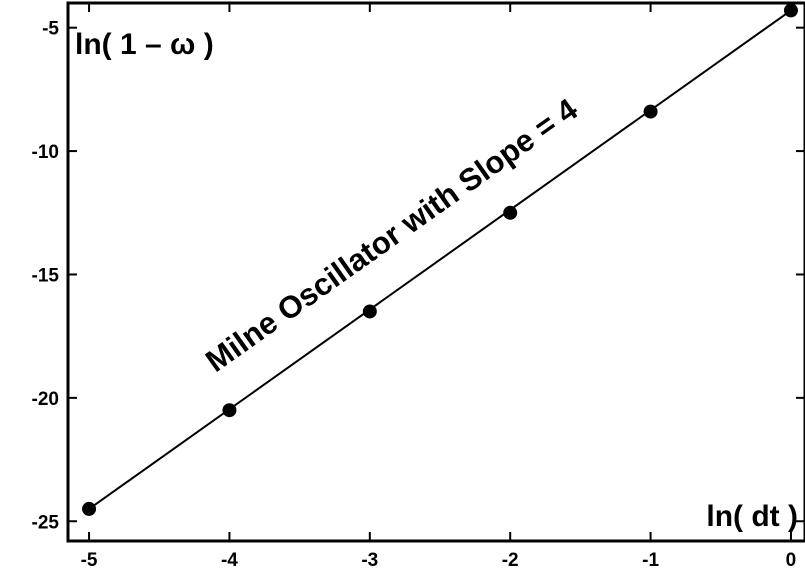 The image size is (805, 569). What do you see at coordinates (45, 399) in the screenshot?
I see `y-tick-label: -20` at bounding box center [45, 399].